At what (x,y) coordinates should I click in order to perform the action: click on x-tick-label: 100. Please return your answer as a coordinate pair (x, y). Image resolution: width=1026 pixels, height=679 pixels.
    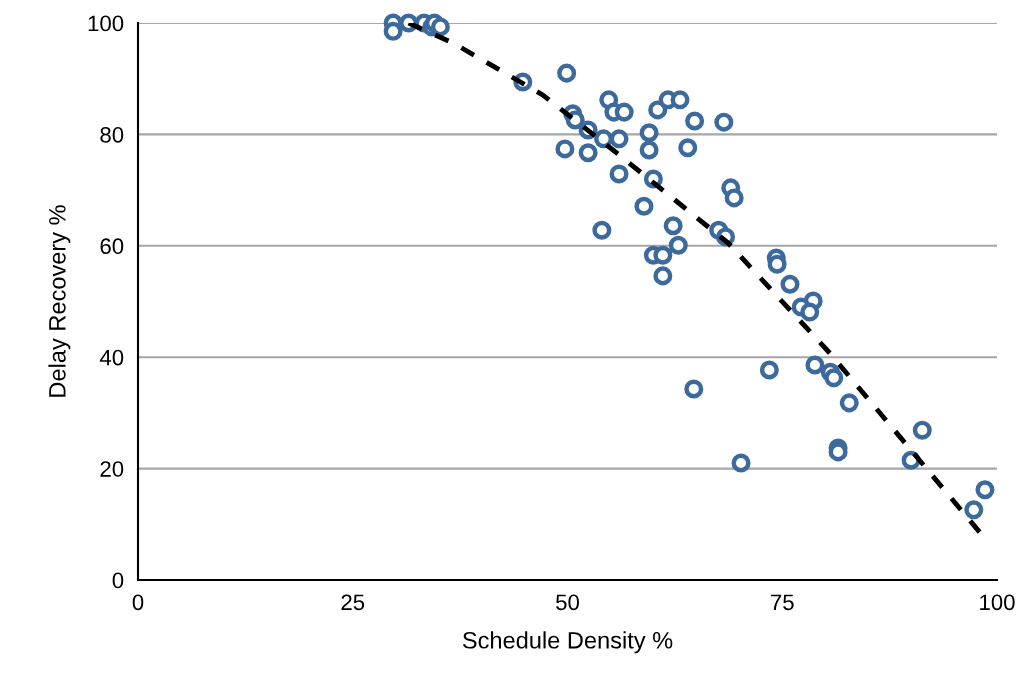
    Looking at the image, I should click on (997, 602).